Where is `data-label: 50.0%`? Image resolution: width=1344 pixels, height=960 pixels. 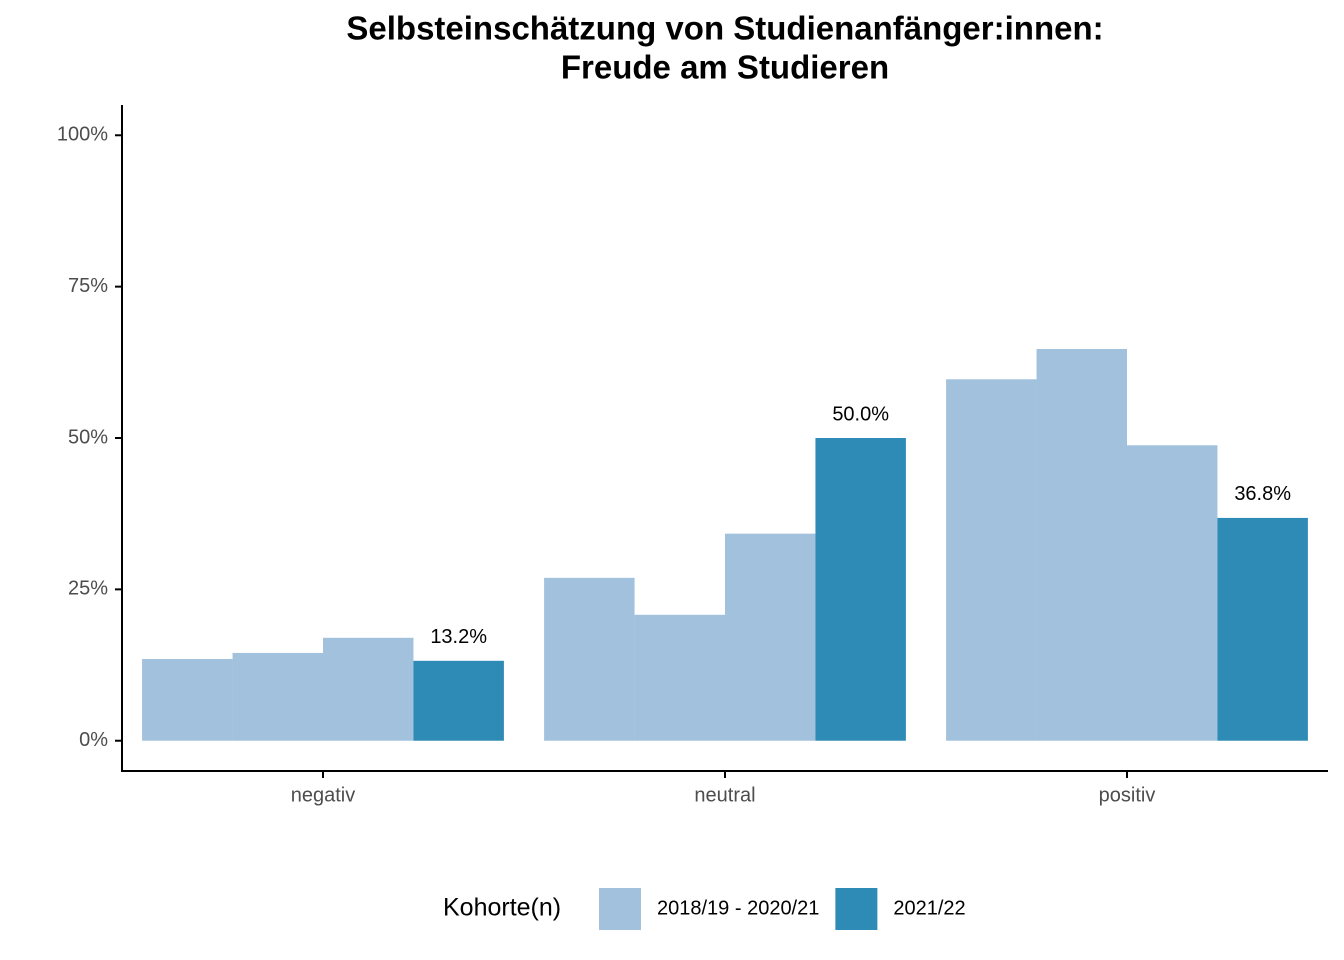
data-label: 50.0% is located at coordinates (860, 414).